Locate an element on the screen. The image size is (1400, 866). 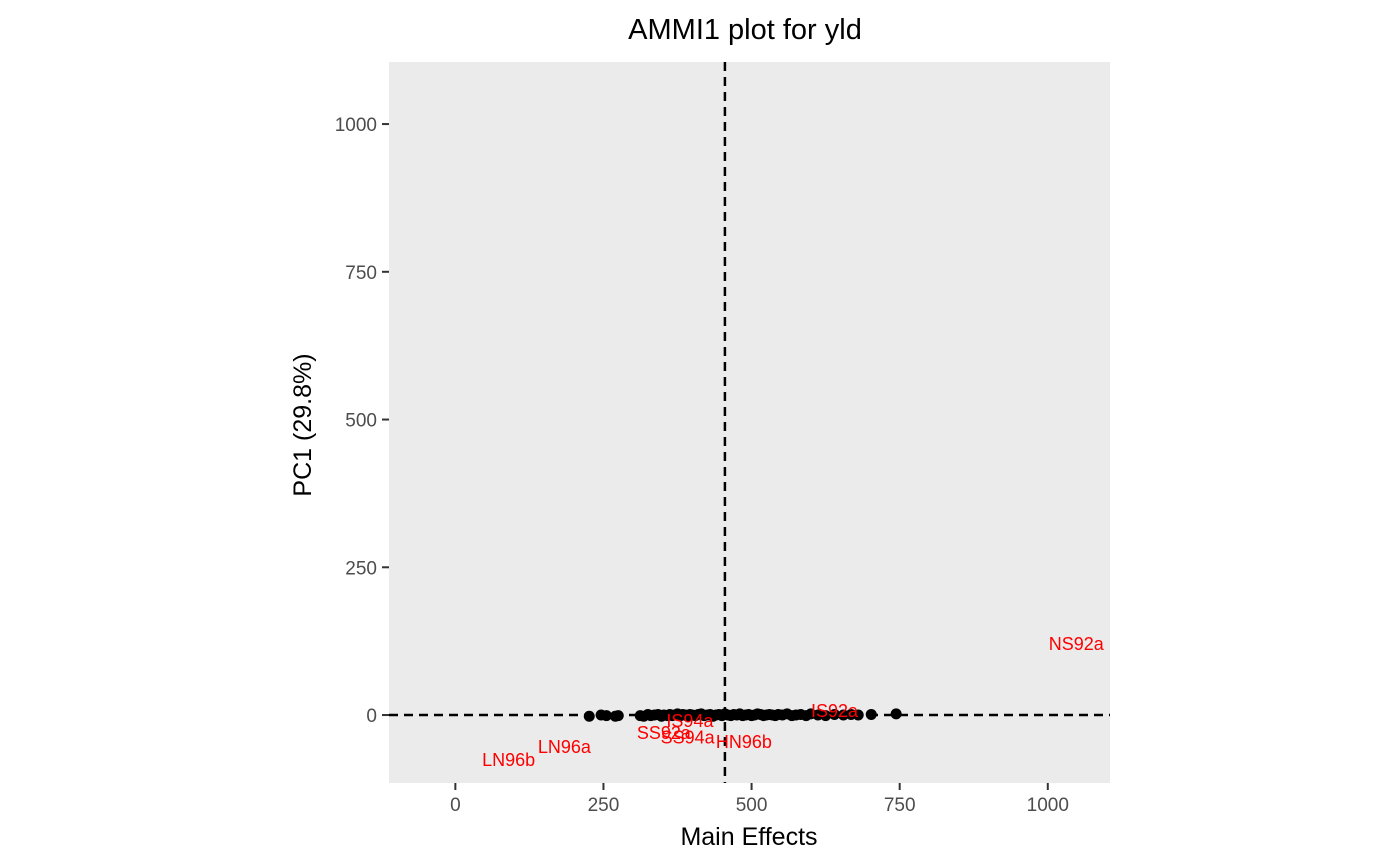
y-tick-label: 250 is located at coordinates (361, 568).